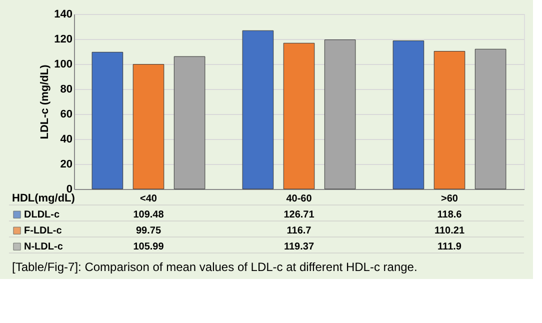 This screenshot has height=323, width=542. What do you see at coordinates (63, 14) in the screenshot?
I see `y-tick-label: 140` at bounding box center [63, 14].